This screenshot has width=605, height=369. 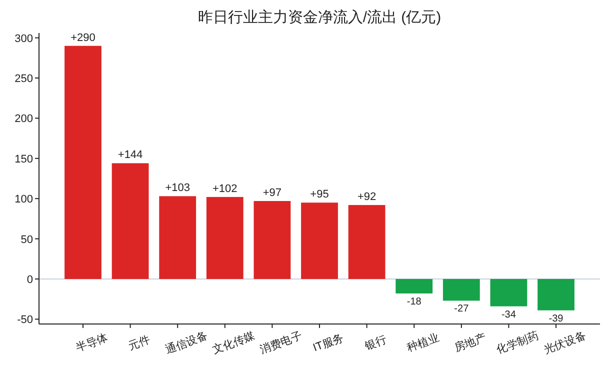 What do you see at coordinates (23, 38) in the screenshot?
I see `y-tick-label: 300` at bounding box center [23, 38].